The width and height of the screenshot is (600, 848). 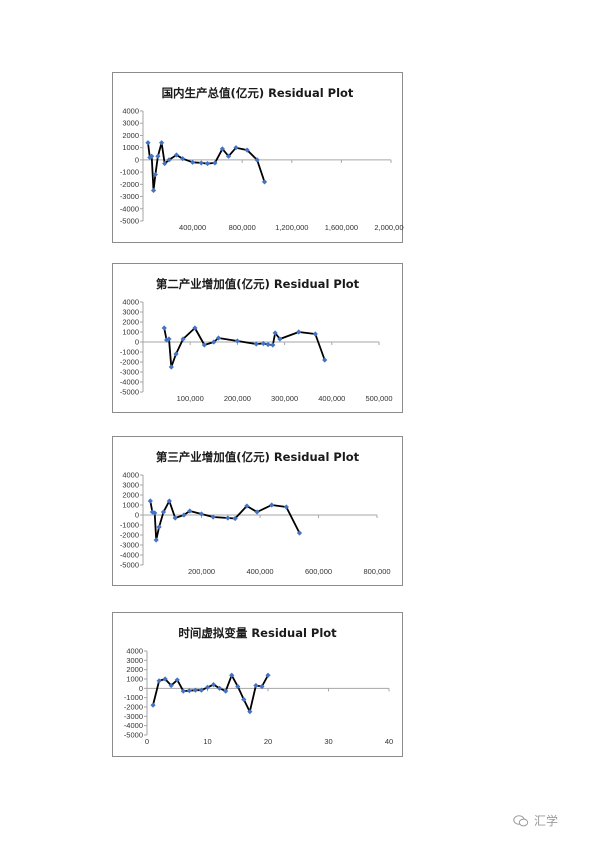 What do you see at coordinates (257, 284) in the screenshot?
I see `chart-title: 第二产业增加值(亿元) Residual Plot` at bounding box center [257, 284].